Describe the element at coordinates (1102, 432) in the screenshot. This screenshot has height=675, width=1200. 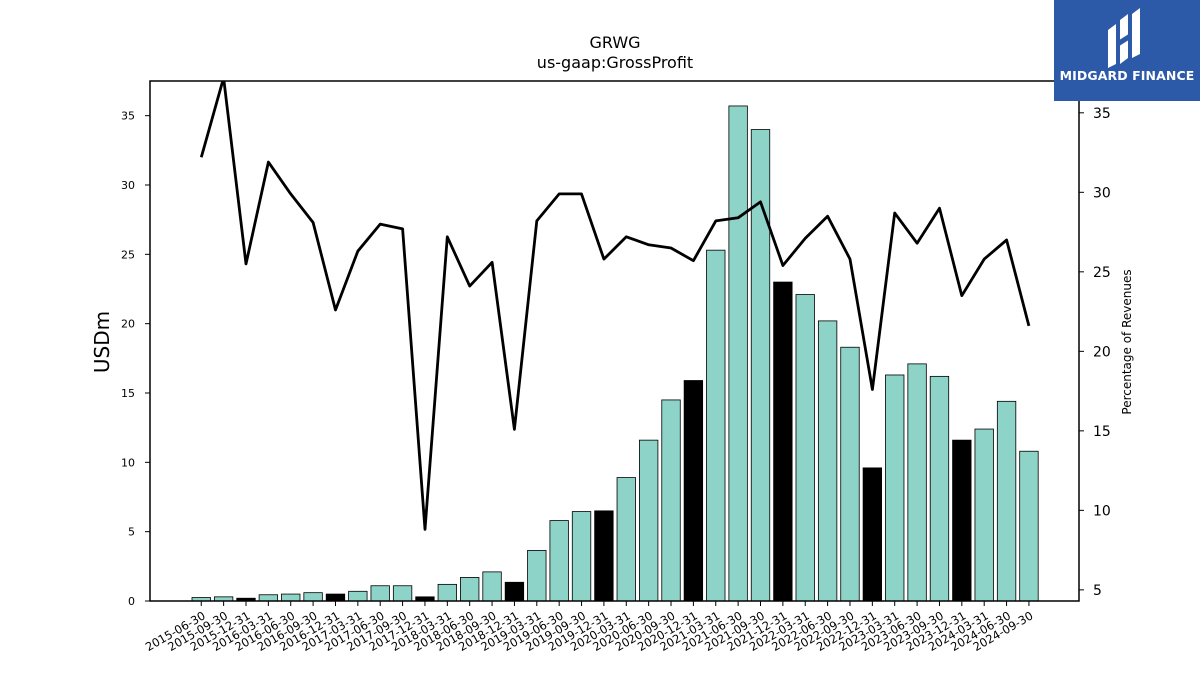
I see `y2-tick-label: 15` at that location.